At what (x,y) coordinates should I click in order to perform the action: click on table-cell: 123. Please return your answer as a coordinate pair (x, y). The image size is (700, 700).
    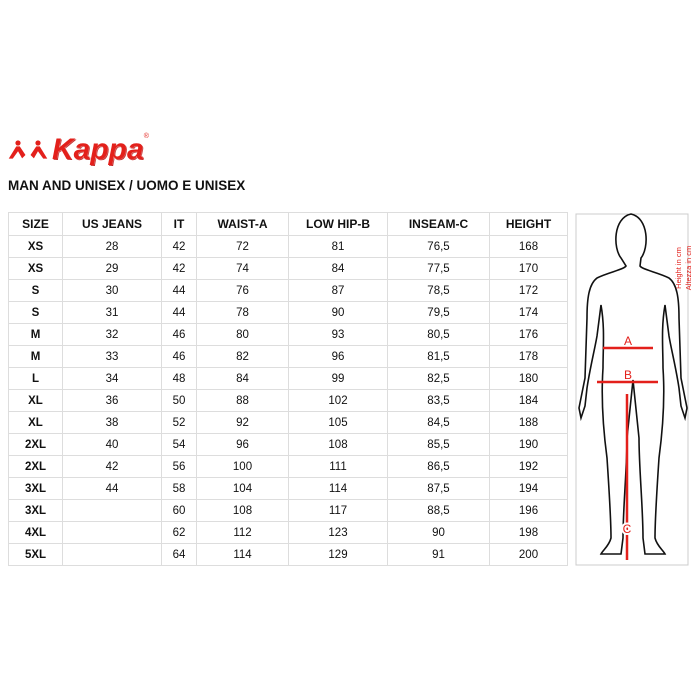
    Looking at the image, I should click on (338, 532).